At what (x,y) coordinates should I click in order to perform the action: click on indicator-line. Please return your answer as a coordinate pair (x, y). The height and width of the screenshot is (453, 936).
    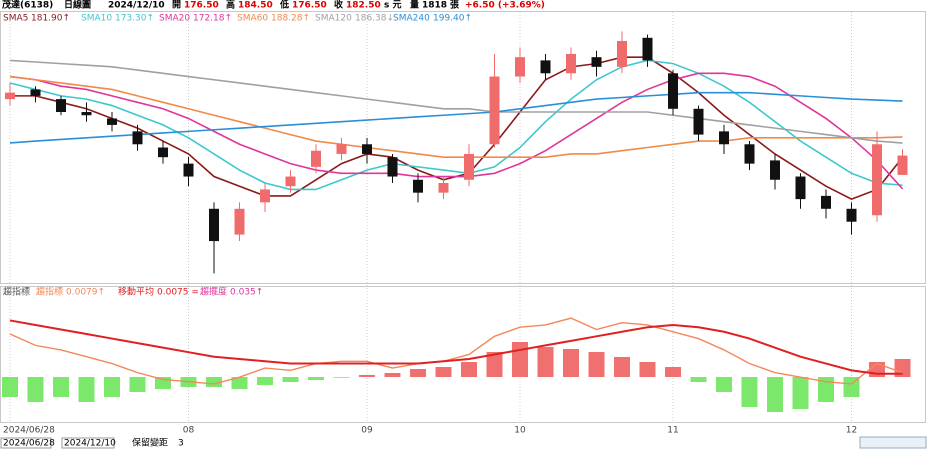
    Looking at the image, I should click on (456, 347).